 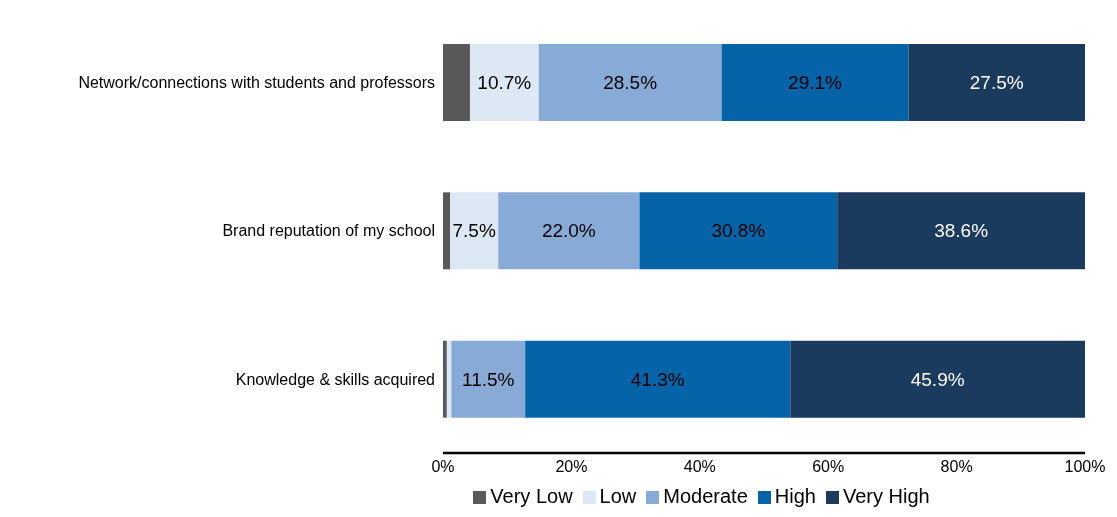 What do you see at coordinates (828, 467) in the screenshot?
I see `x-tick-label: 60%` at bounding box center [828, 467].